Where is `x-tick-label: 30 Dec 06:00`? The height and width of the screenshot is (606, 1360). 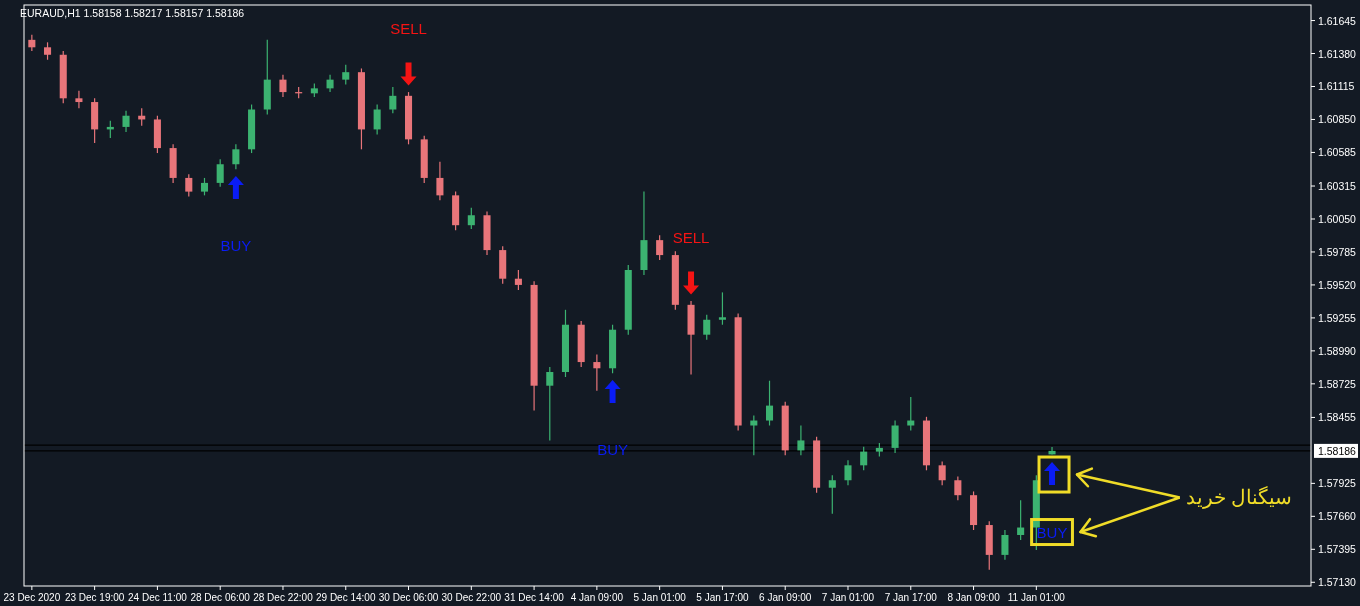
x-tick-label: 30 Dec 06:00 is located at coordinates (408, 597).